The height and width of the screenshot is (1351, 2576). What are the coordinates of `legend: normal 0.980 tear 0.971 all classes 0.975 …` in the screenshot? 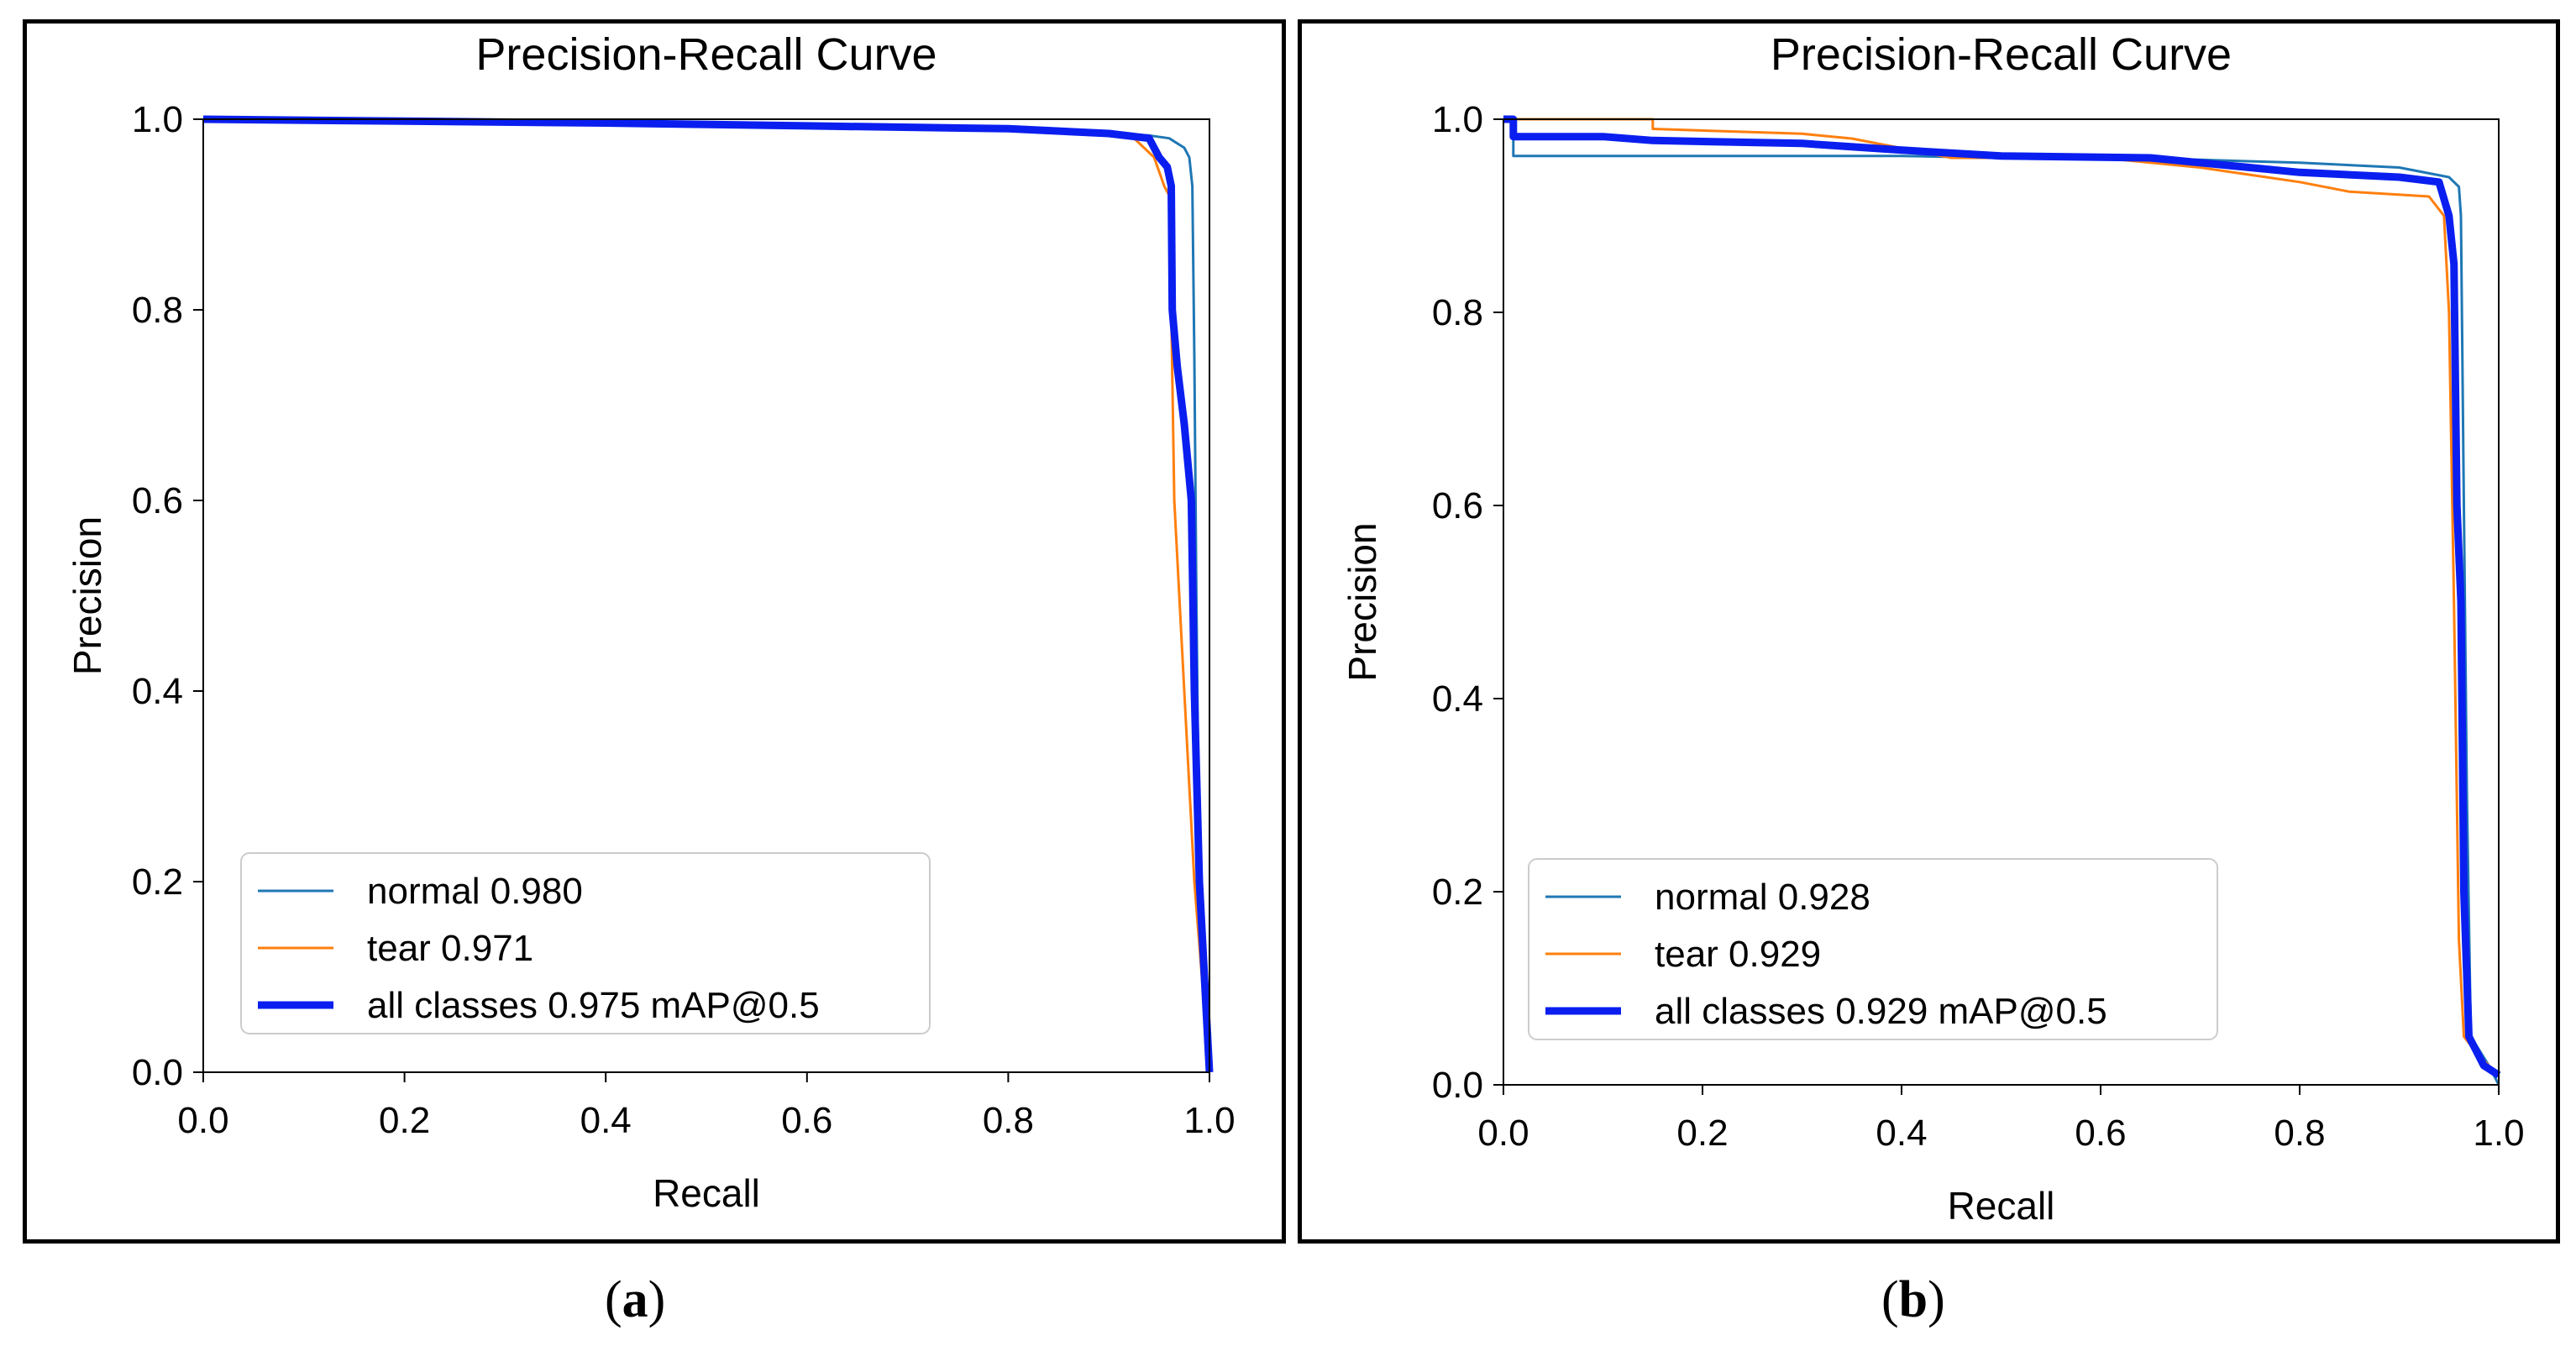 It's located at (585, 943).